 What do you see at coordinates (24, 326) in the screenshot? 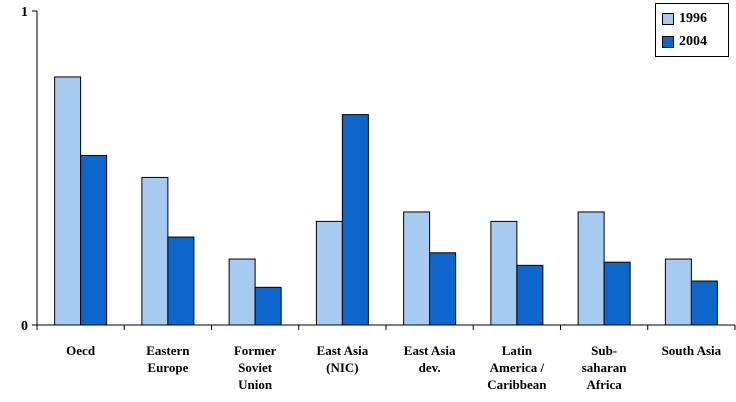
I see `y-tick-label: 0` at bounding box center [24, 326].